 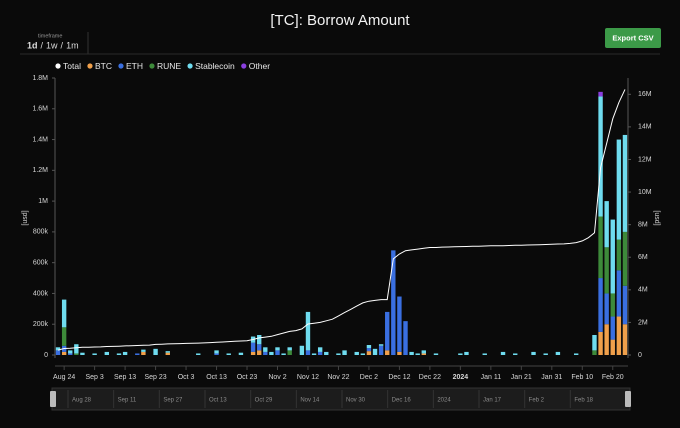 What do you see at coordinates (645, 159) in the screenshot?
I see `y2-tick-label: 12M` at bounding box center [645, 159].